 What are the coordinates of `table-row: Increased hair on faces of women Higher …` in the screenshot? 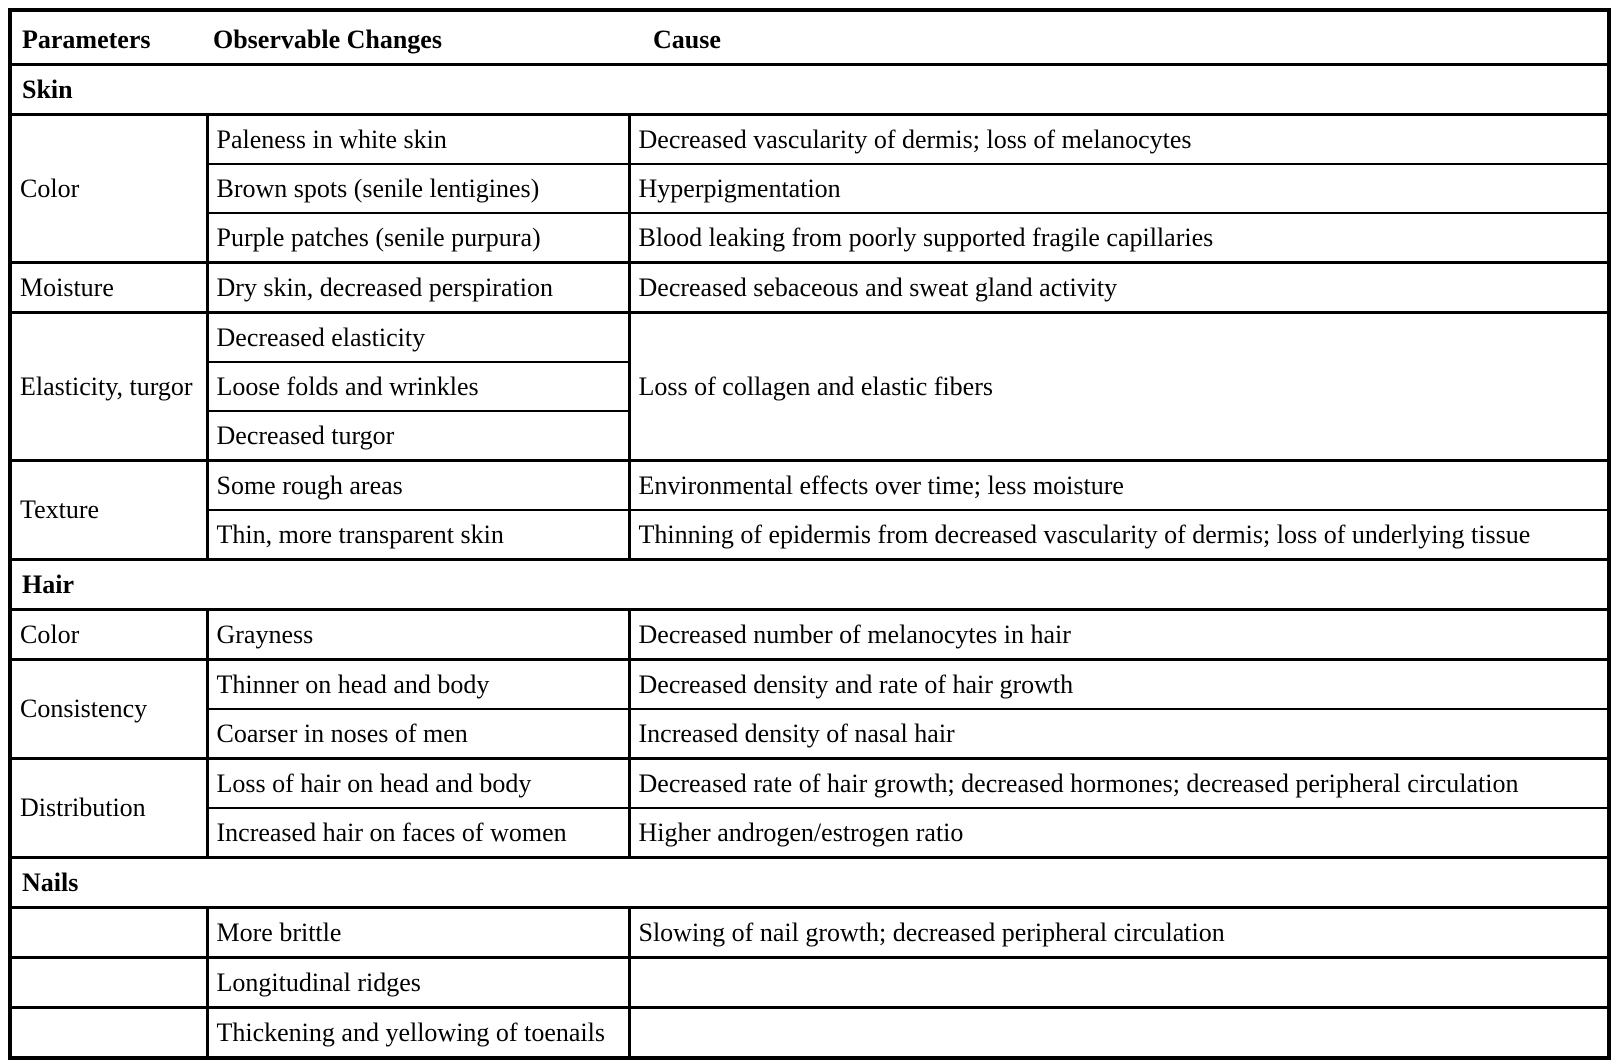 It's located at (810, 833).